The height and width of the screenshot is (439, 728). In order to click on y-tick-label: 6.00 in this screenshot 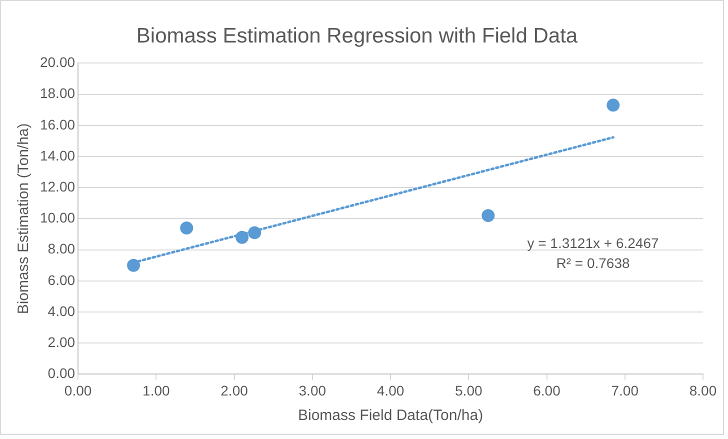, I will do `click(62, 280)`.